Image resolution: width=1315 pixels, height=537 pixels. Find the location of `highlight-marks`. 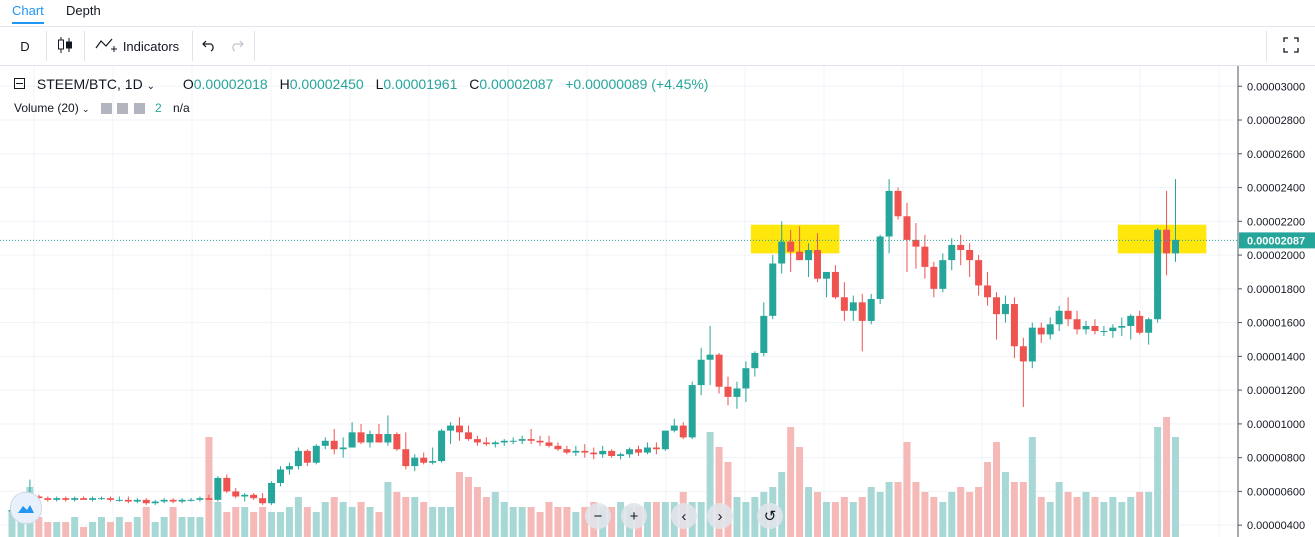

highlight-marks is located at coordinates (978, 239).